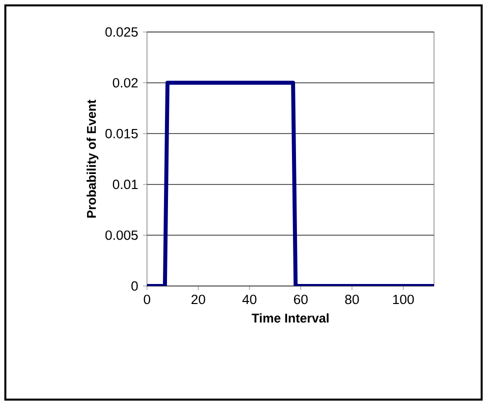  I want to click on y-axis-title: Probability of Event, so click(92, 159).